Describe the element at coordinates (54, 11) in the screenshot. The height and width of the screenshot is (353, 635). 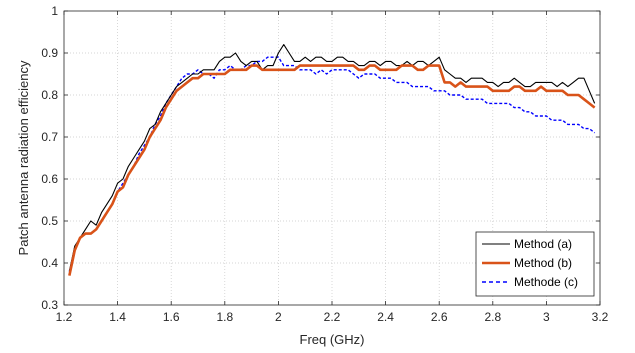
I see `y-tick-label: 1` at that location.